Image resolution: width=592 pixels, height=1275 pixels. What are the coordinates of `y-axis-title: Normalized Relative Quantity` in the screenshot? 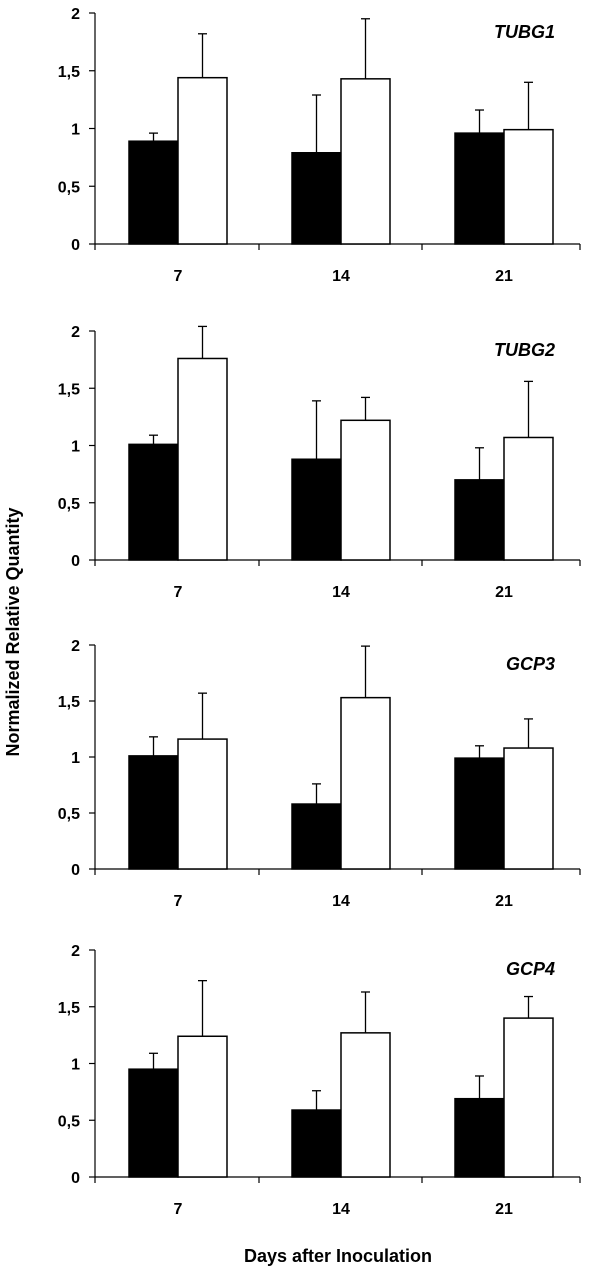 It's located at (13, 631).